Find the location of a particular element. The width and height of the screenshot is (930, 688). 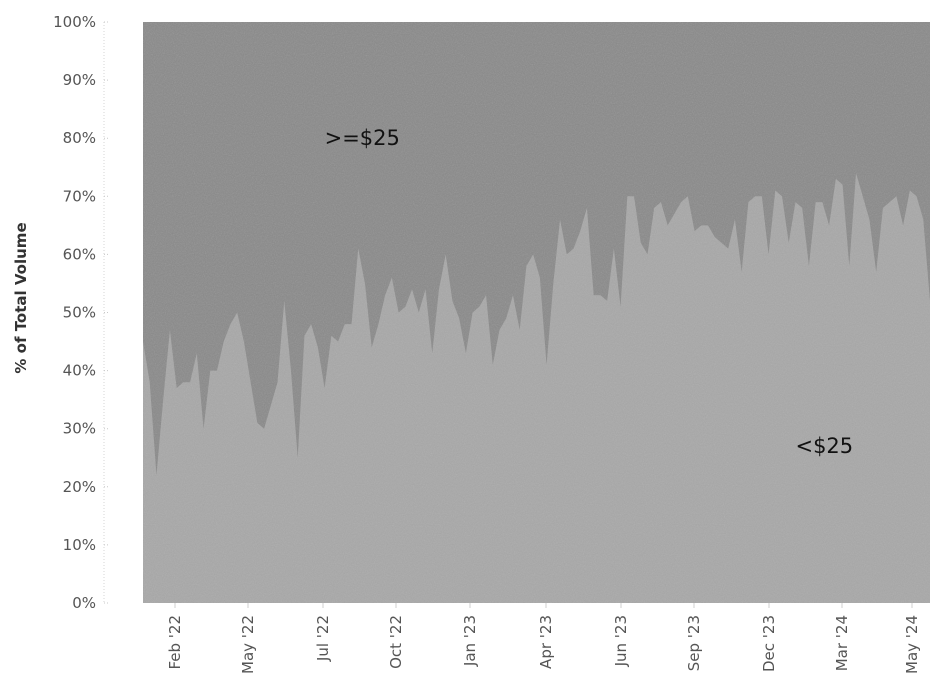

y-tick-label: 40% is located at coordinates (79, 371).